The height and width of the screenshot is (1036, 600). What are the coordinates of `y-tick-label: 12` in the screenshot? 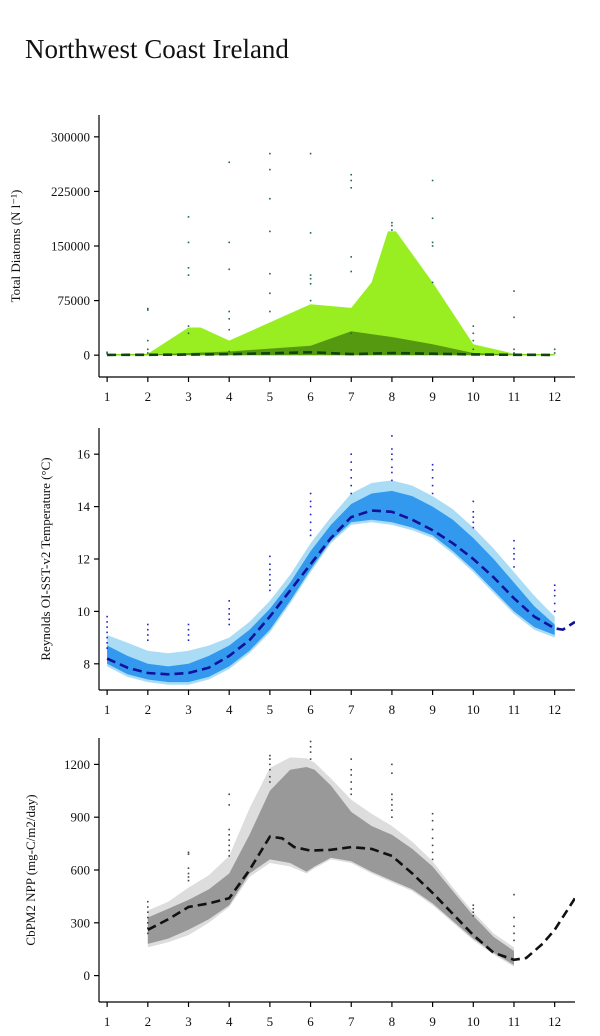 It's located at (83, 559).